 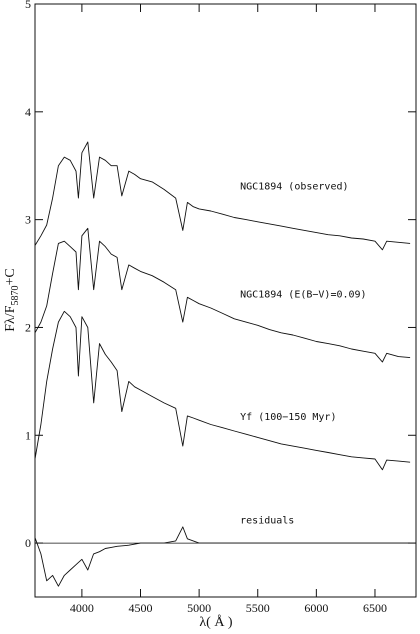 What do you see at coordinates (258, 608) in the screenshot?
I see `x-tick-label: 5500` at bounding box center [258, 608].